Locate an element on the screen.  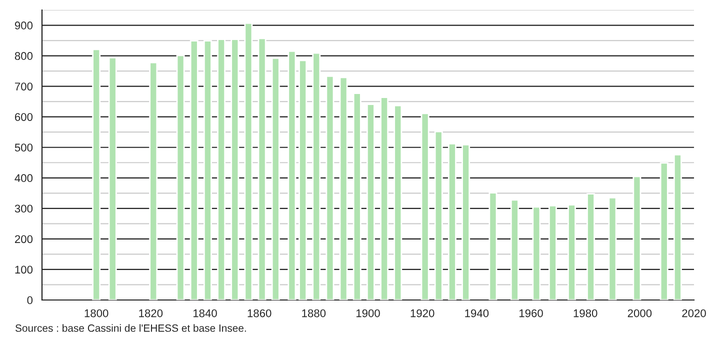
x-tick-label: 1920 is located at coordinates (422, 313).